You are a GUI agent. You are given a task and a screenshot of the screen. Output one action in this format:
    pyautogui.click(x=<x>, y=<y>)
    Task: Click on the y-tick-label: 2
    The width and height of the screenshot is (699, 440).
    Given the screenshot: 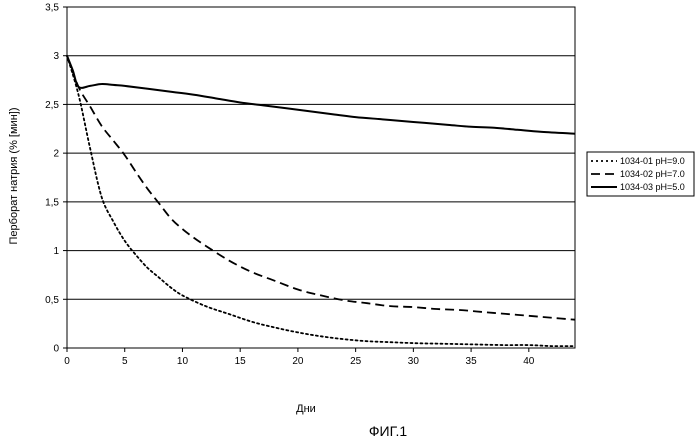 What is the action you would take?
    pyautogui.click(x=56, y=154)
    